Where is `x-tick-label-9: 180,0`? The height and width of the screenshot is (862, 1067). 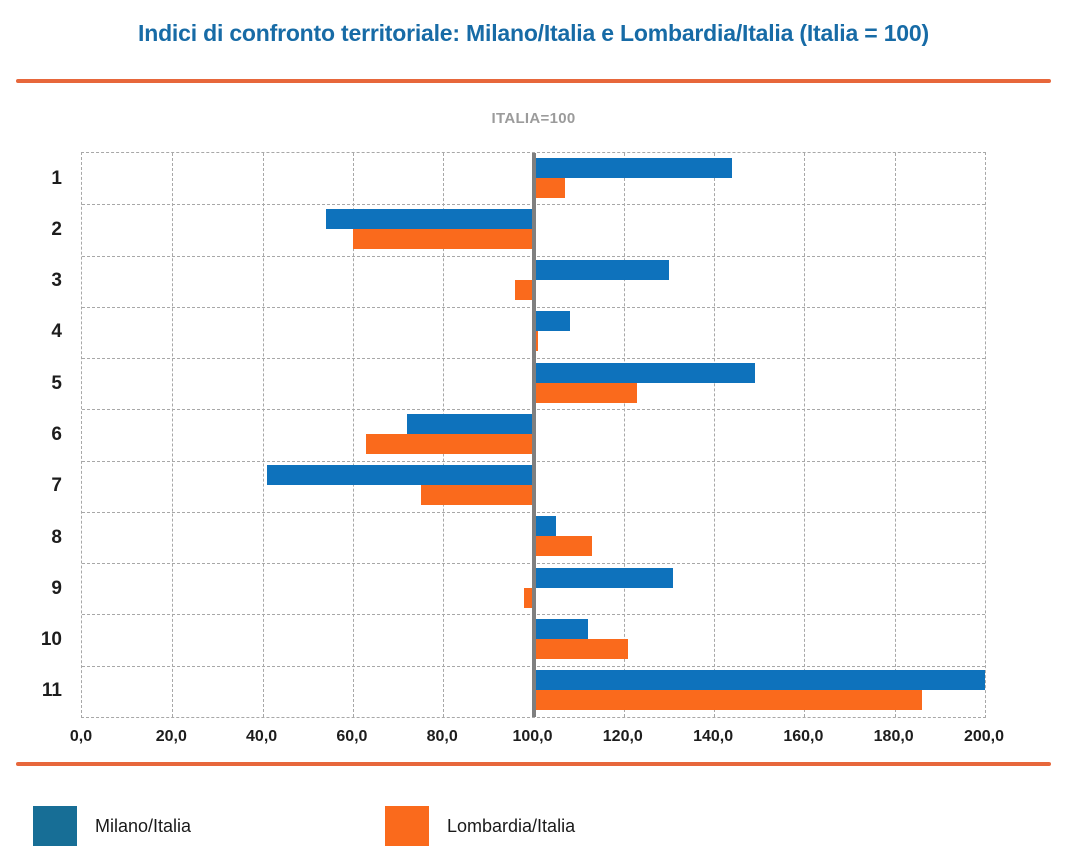 x-tick-label-9: 180,0 is located at coordinates (893, 736).